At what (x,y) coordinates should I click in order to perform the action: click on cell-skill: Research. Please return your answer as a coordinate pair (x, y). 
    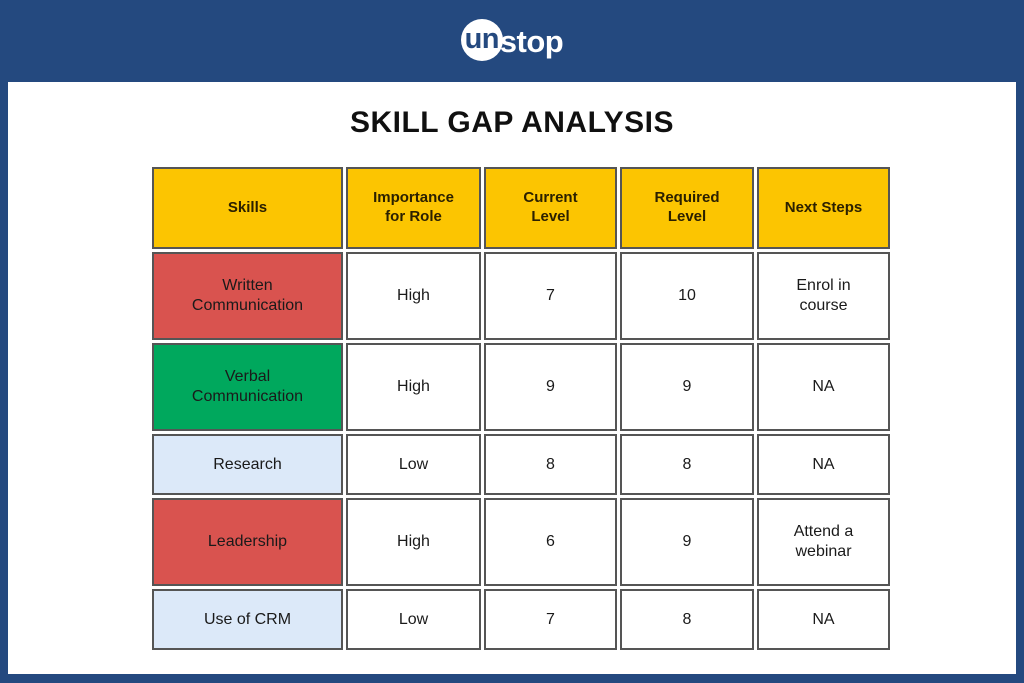
    Looking at the image, I should click on (247, 464).